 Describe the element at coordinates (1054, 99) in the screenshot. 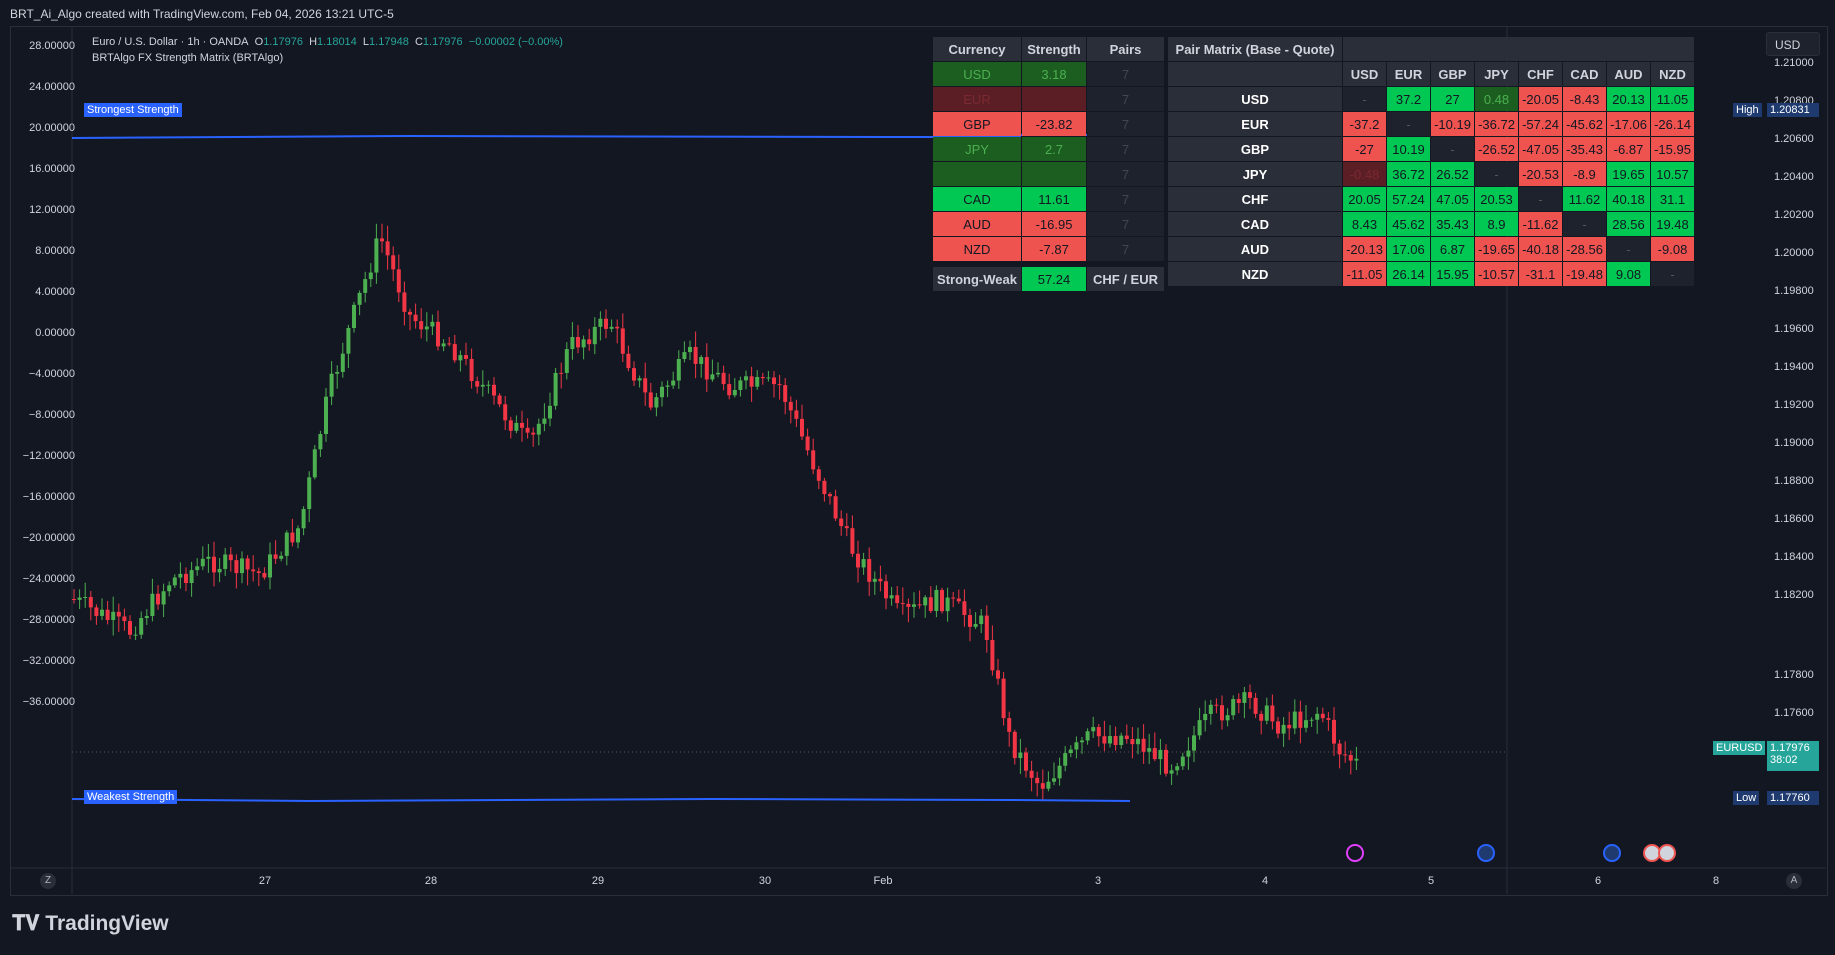

I see `strength-cell-strength` at that location.